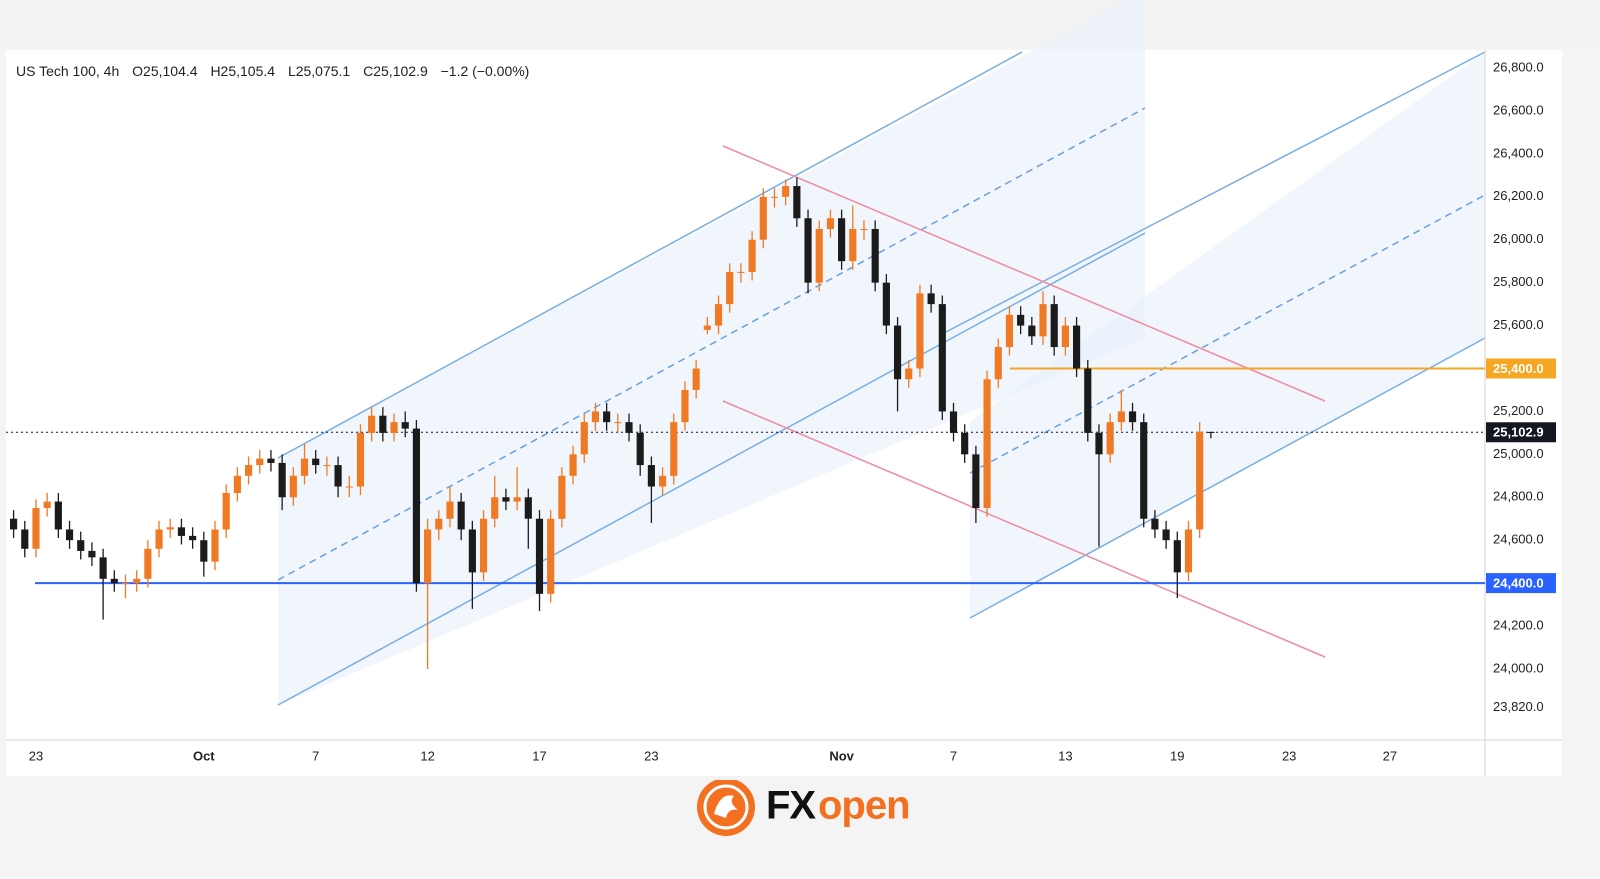 This screenshot has height=879, width=1600. I want to click on brand: FX open, so click(804, 808).